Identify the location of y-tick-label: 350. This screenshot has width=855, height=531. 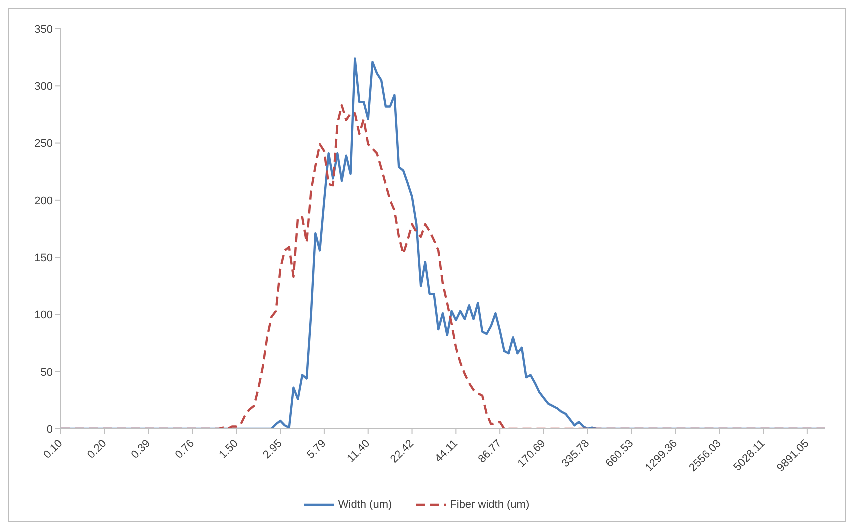
(43, 30).